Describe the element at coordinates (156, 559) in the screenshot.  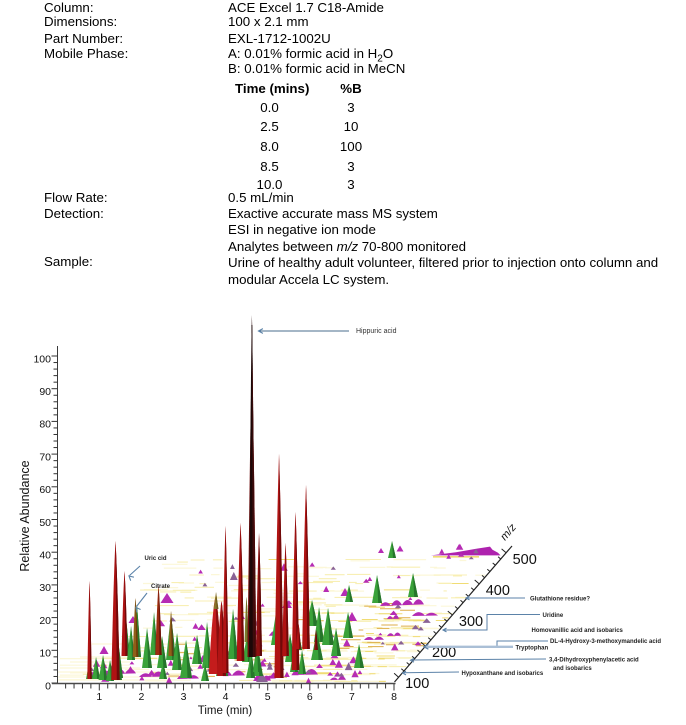
I see `svg-text: Uric cid` at that location.